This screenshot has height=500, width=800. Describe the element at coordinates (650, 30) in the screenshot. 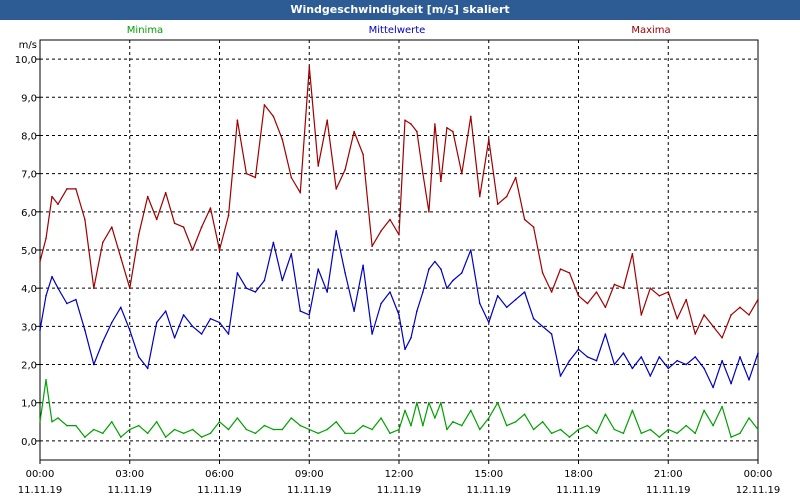

I see `legend-maxima: Maxima` at that location.